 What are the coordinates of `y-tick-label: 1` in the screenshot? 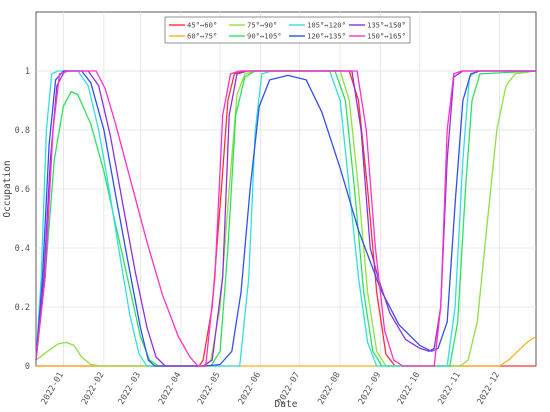 It's located at (27, 72).